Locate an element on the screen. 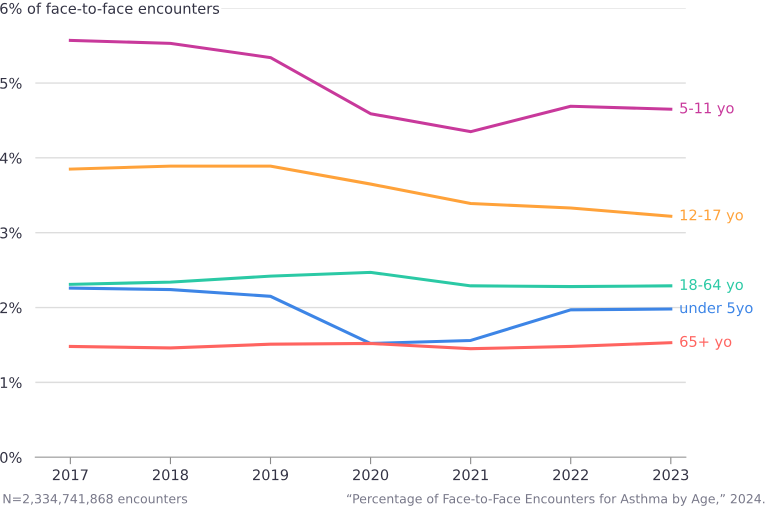 The image size is (768, 512). y-tick-label: 2% is located at coordinates (11, 308).